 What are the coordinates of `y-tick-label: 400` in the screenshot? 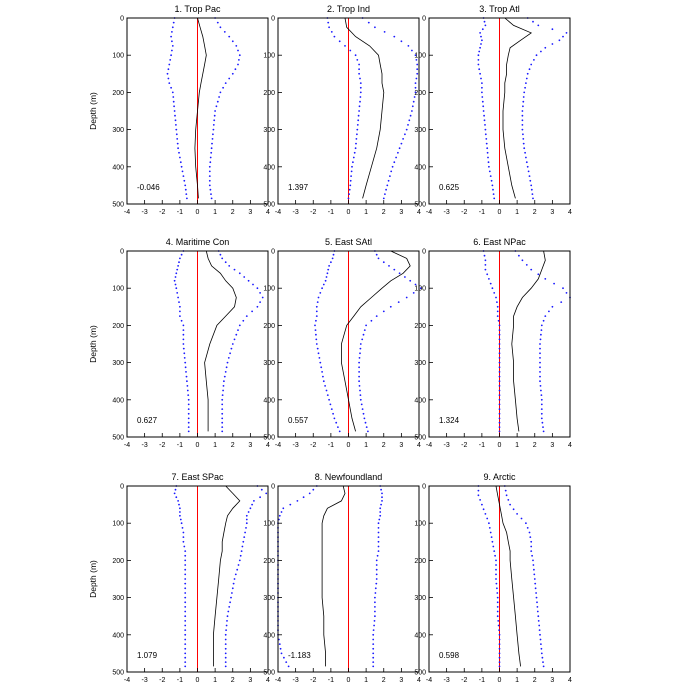 It's located at (420, 400).